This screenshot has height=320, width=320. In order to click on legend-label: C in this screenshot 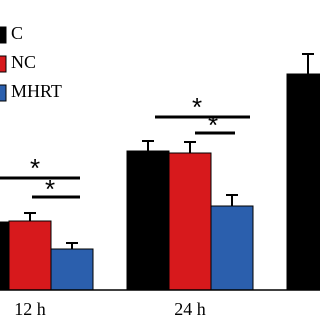, I will do `click(17, 33)`.